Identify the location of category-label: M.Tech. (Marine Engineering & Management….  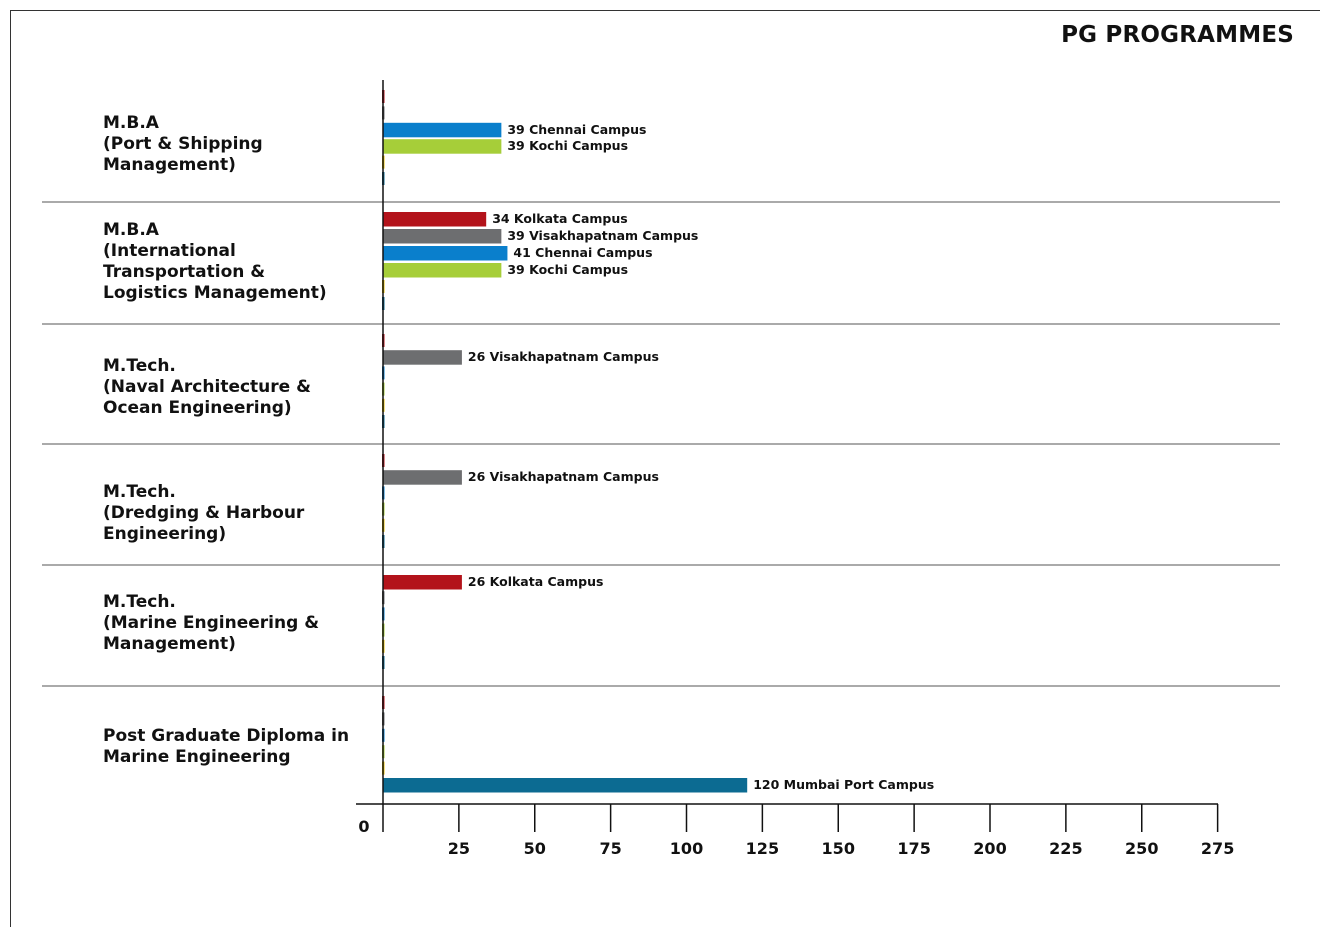
(211, 623).